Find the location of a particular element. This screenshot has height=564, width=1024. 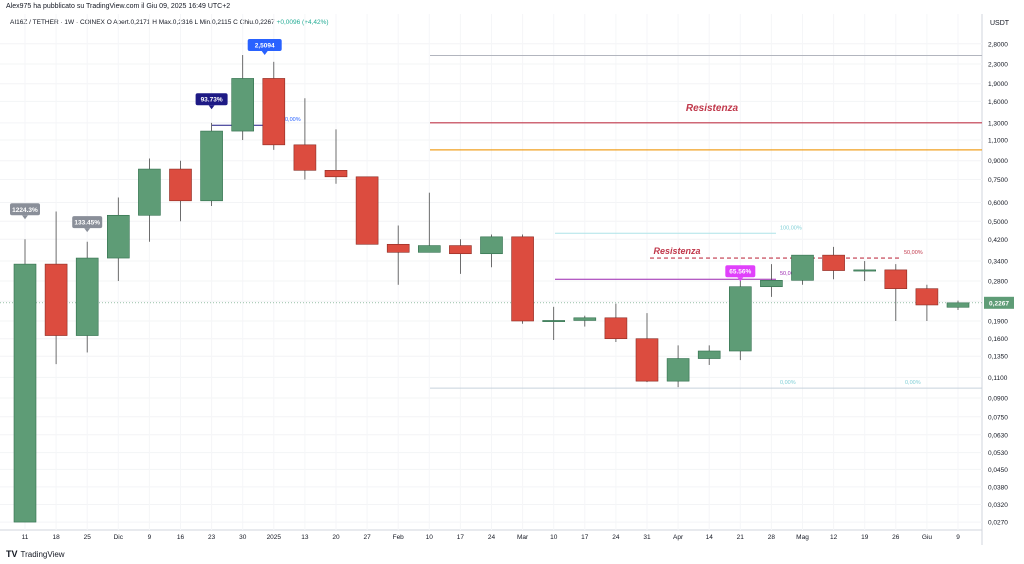

x-tick-label: 19 is located at coordinates (865, 537).